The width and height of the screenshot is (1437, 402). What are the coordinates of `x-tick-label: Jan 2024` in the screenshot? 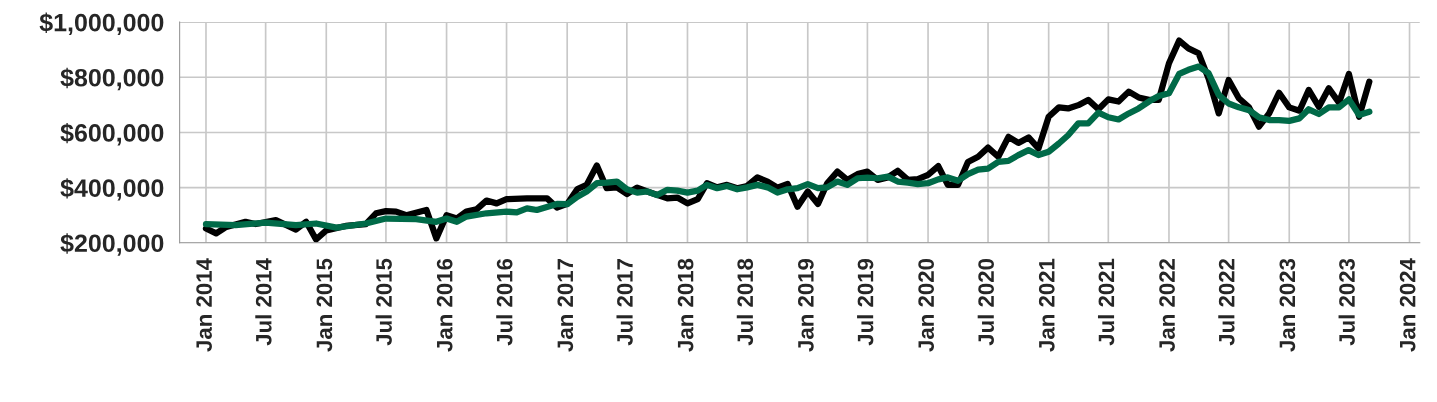 It's located at (1407, 305).